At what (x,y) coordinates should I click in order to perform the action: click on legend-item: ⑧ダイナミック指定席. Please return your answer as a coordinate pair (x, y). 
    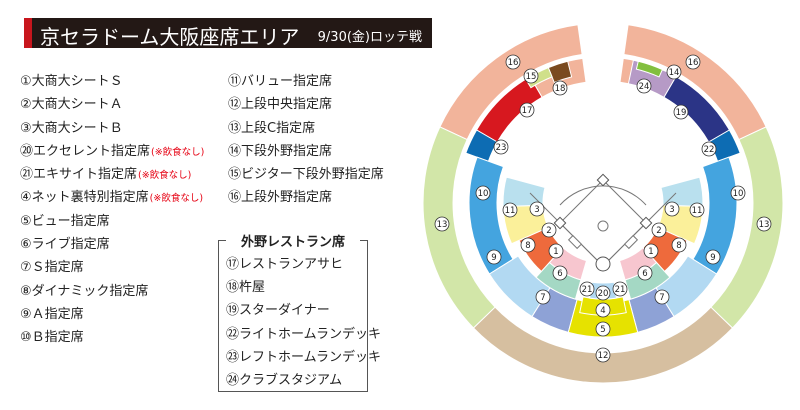
    Looking at the image, I should click on (84, 291).